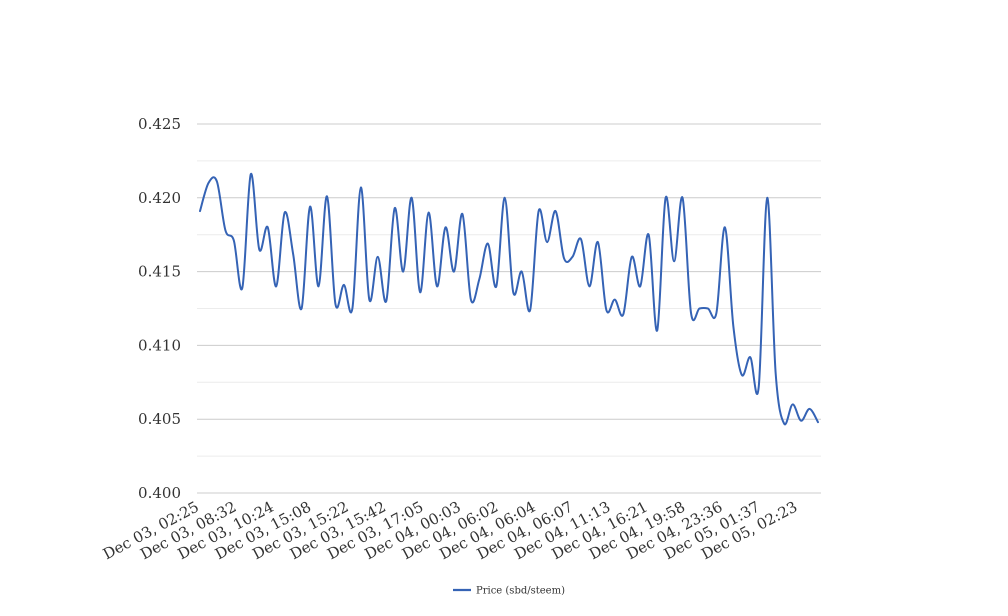 This screenshot has height=616, width=1008. I want to click on y-axis-tick-labels: 0.400 0.405 0.410 0.415 0.420 0.425, so click(159, 308).